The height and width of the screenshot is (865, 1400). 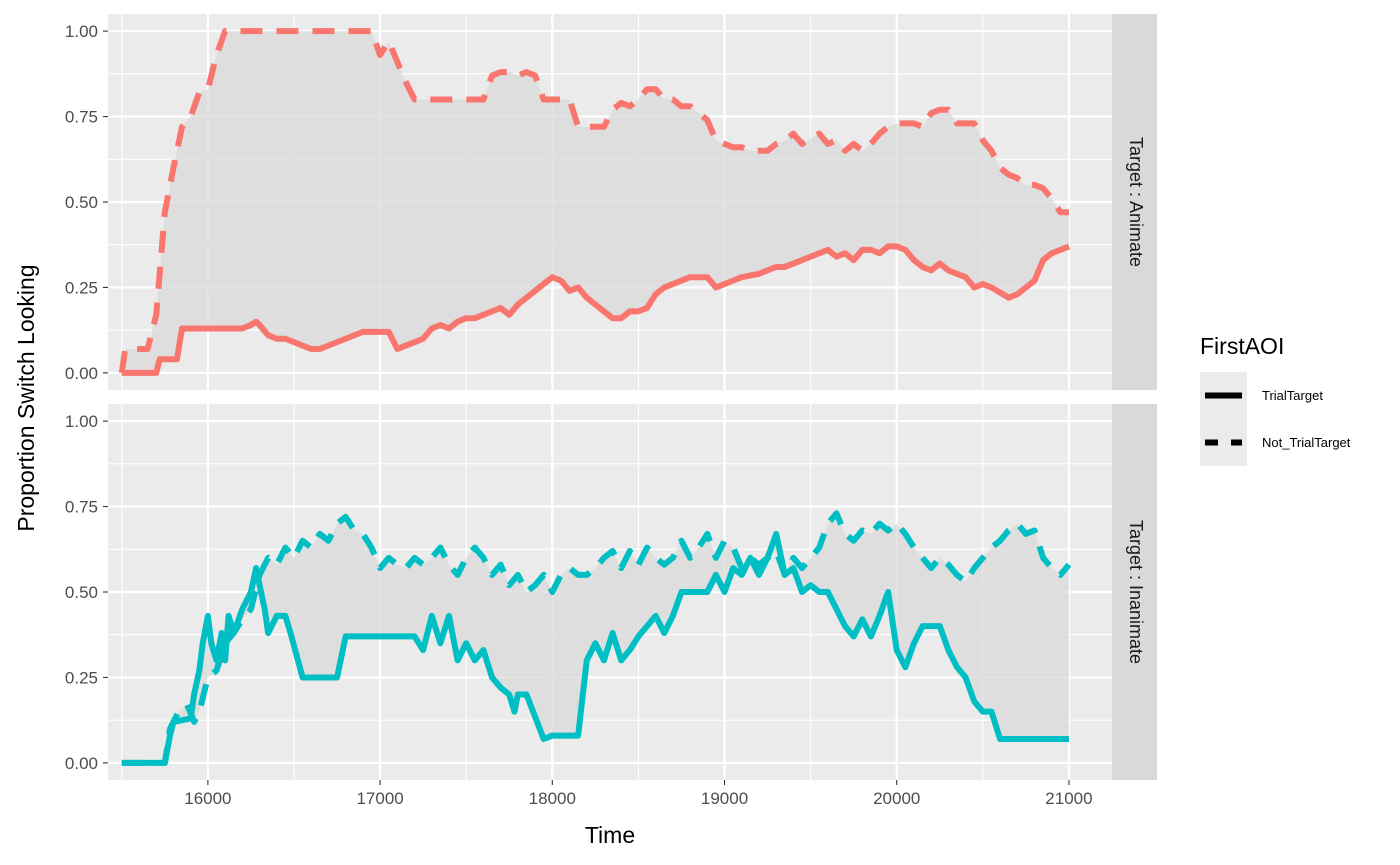 What do you see at coordinates (1306, 442) in the screenshot?
I see `legend-label-not-trialtarget: Not_TrialTarget` at bounding box center [1306, 442].